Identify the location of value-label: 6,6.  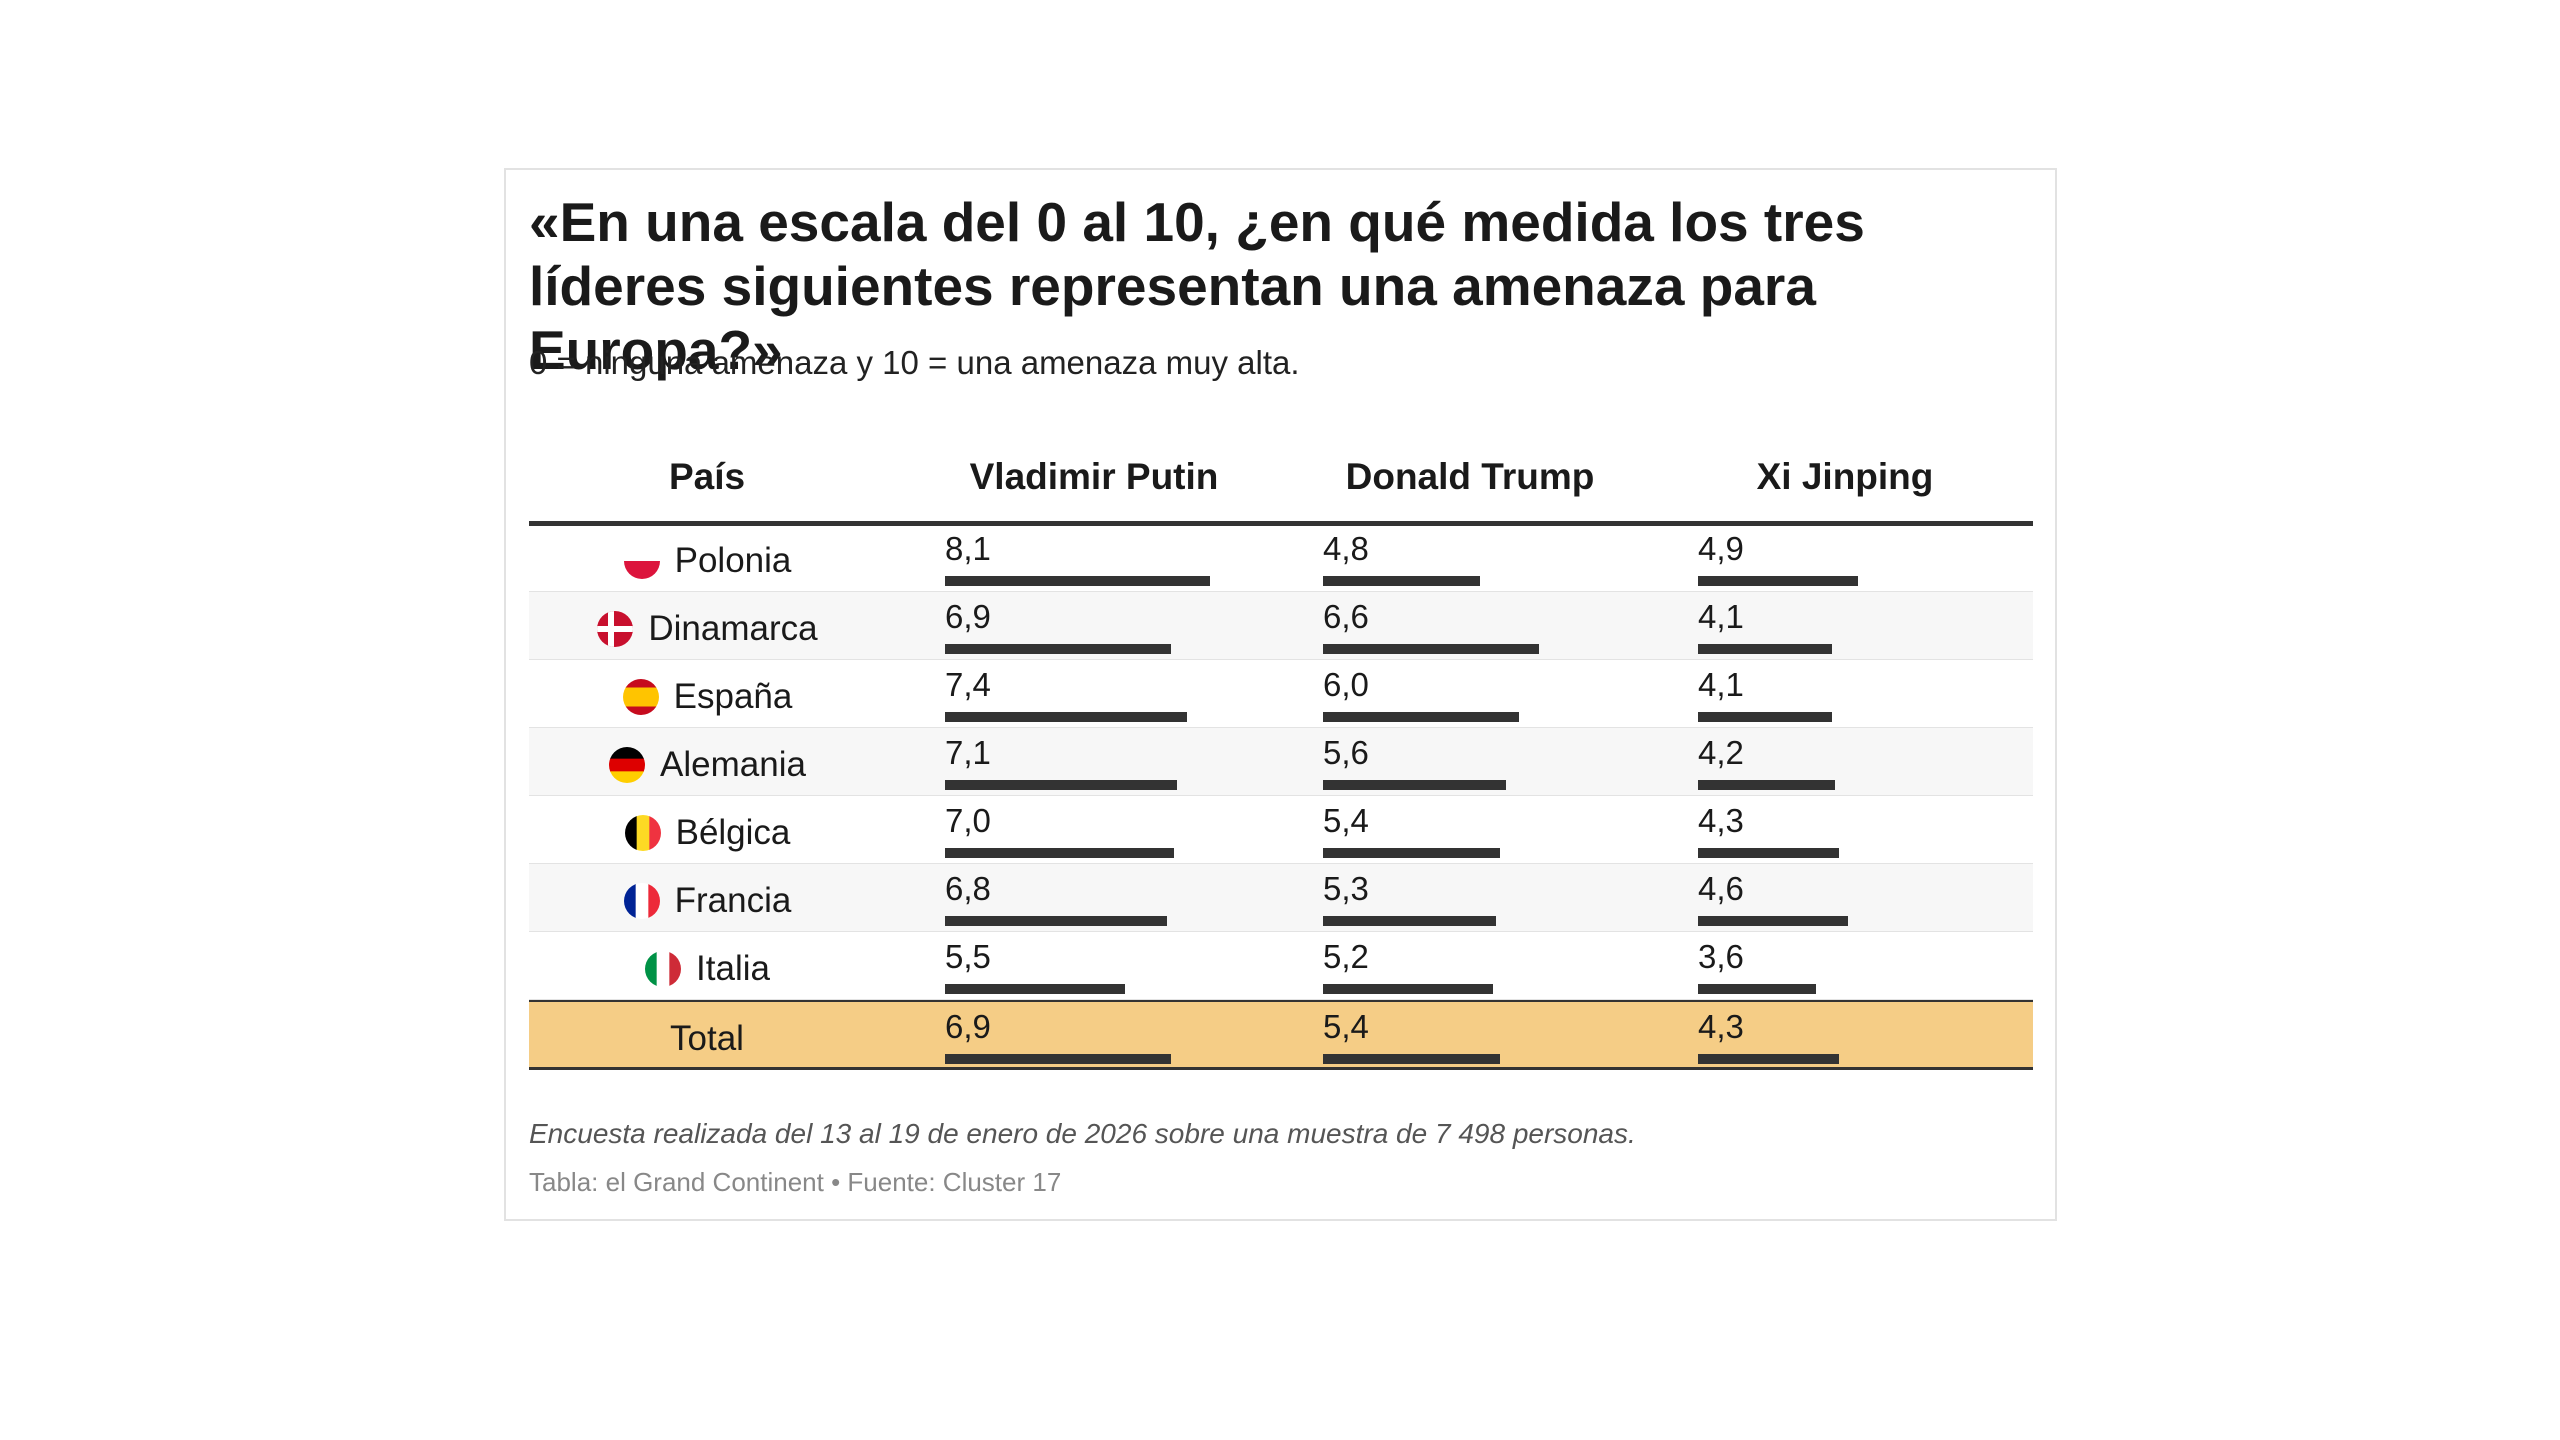
(1346, 616).